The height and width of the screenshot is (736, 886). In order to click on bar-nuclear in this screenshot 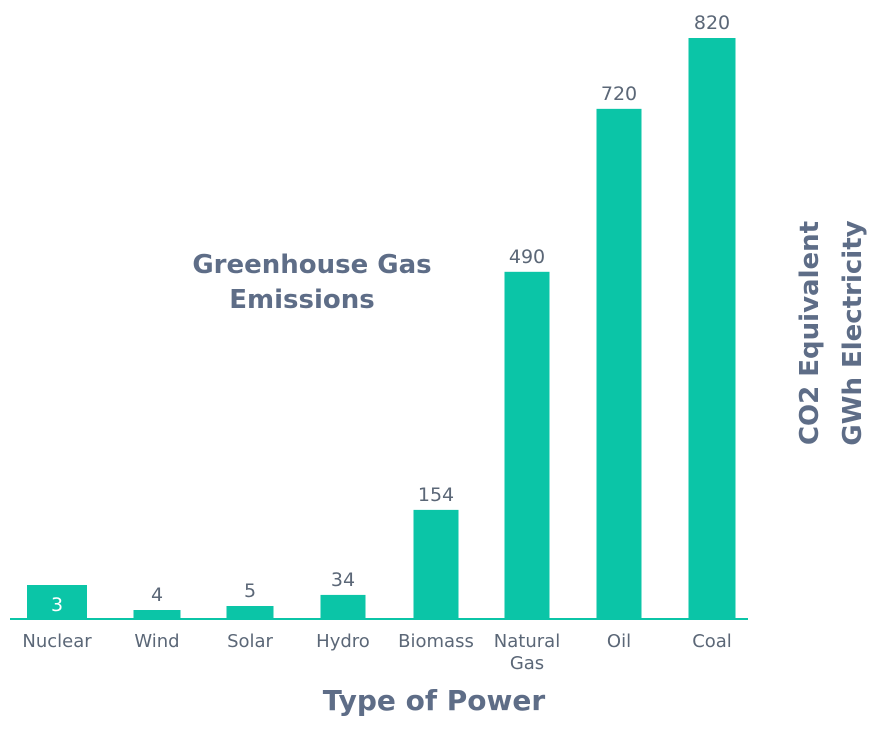, I will do `click(57, 602)`.